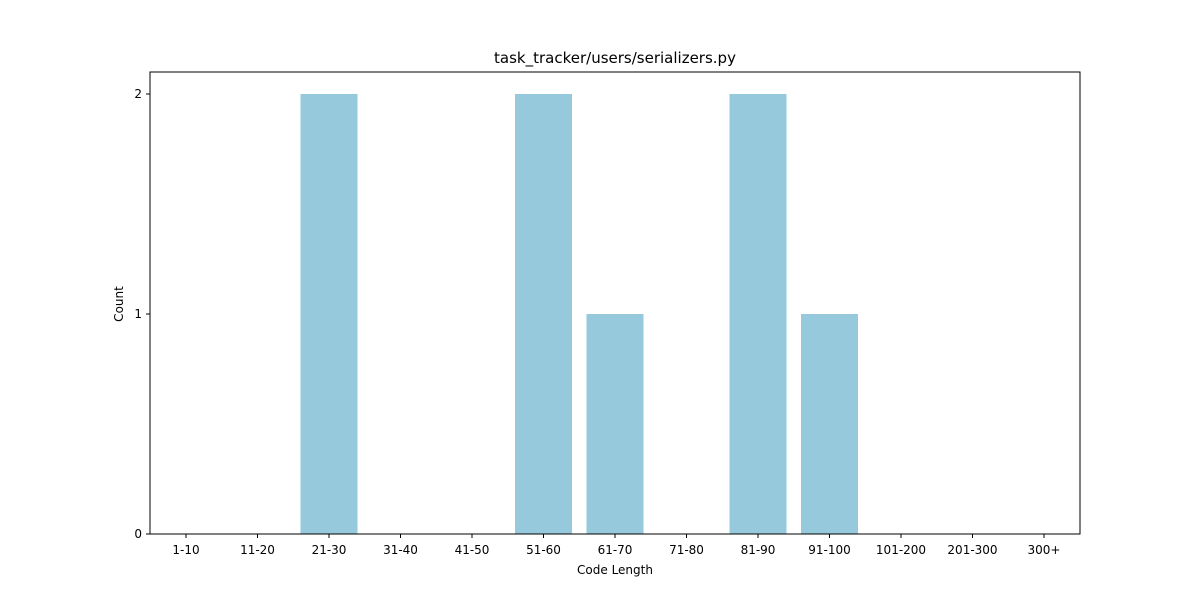 Image resolution: width=1200 pixels, height=600 pixels. What do you see at coordinates (329, 550) in the screenshot?
I see `x-tick-label: 21-30` at bounding box center [329, 550].